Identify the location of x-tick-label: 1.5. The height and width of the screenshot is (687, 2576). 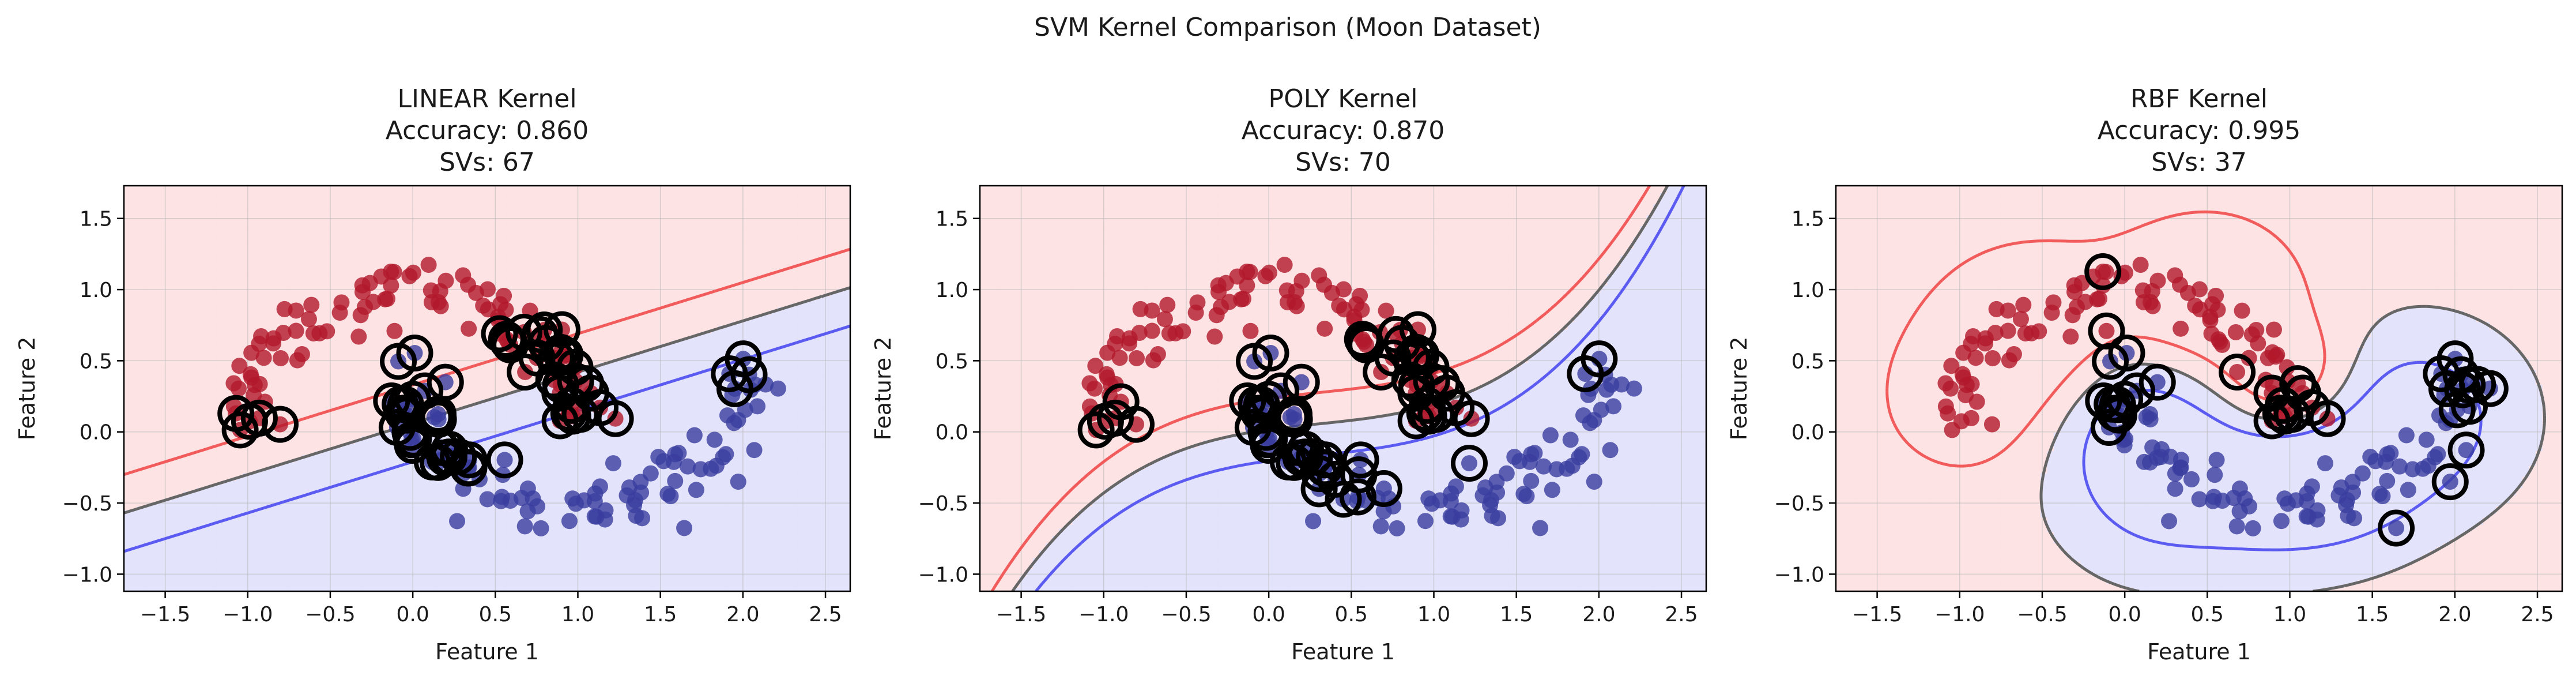
(2372, 614).